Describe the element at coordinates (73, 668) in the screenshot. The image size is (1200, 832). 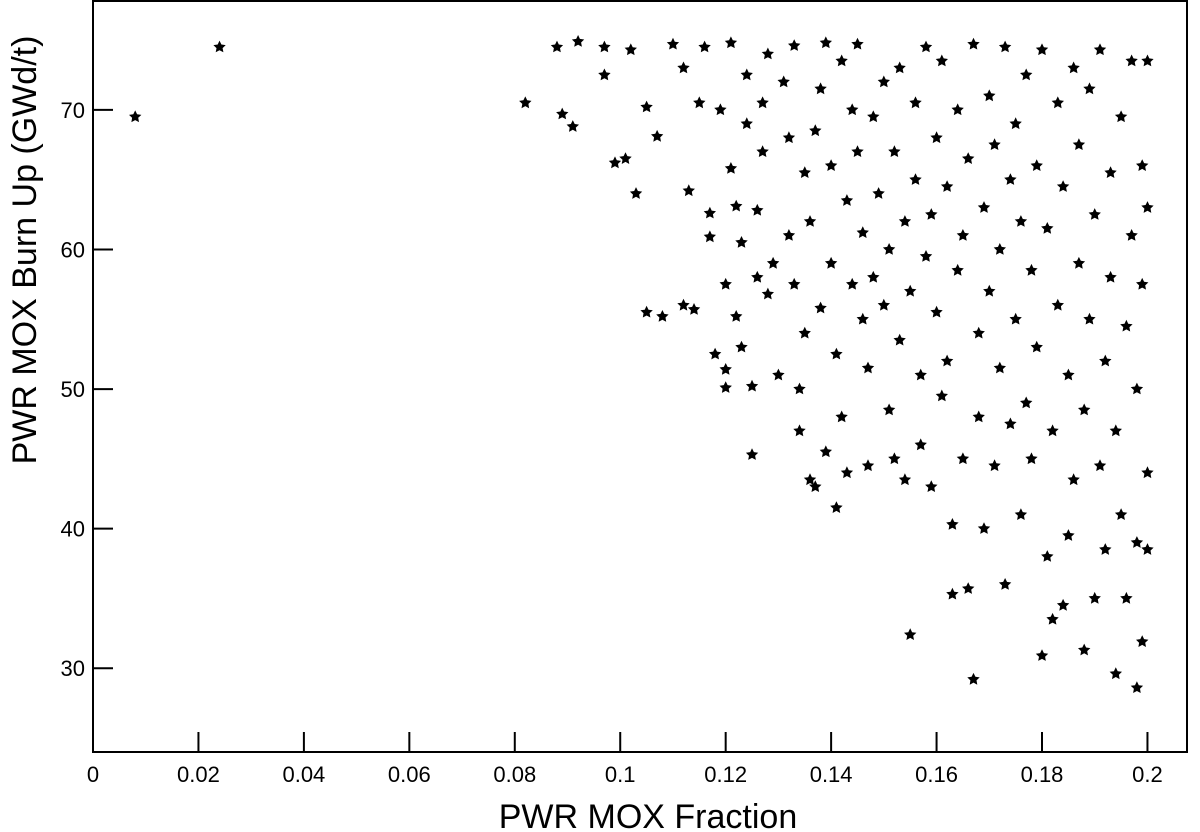
I see `y-tick-label: 30` at that location.